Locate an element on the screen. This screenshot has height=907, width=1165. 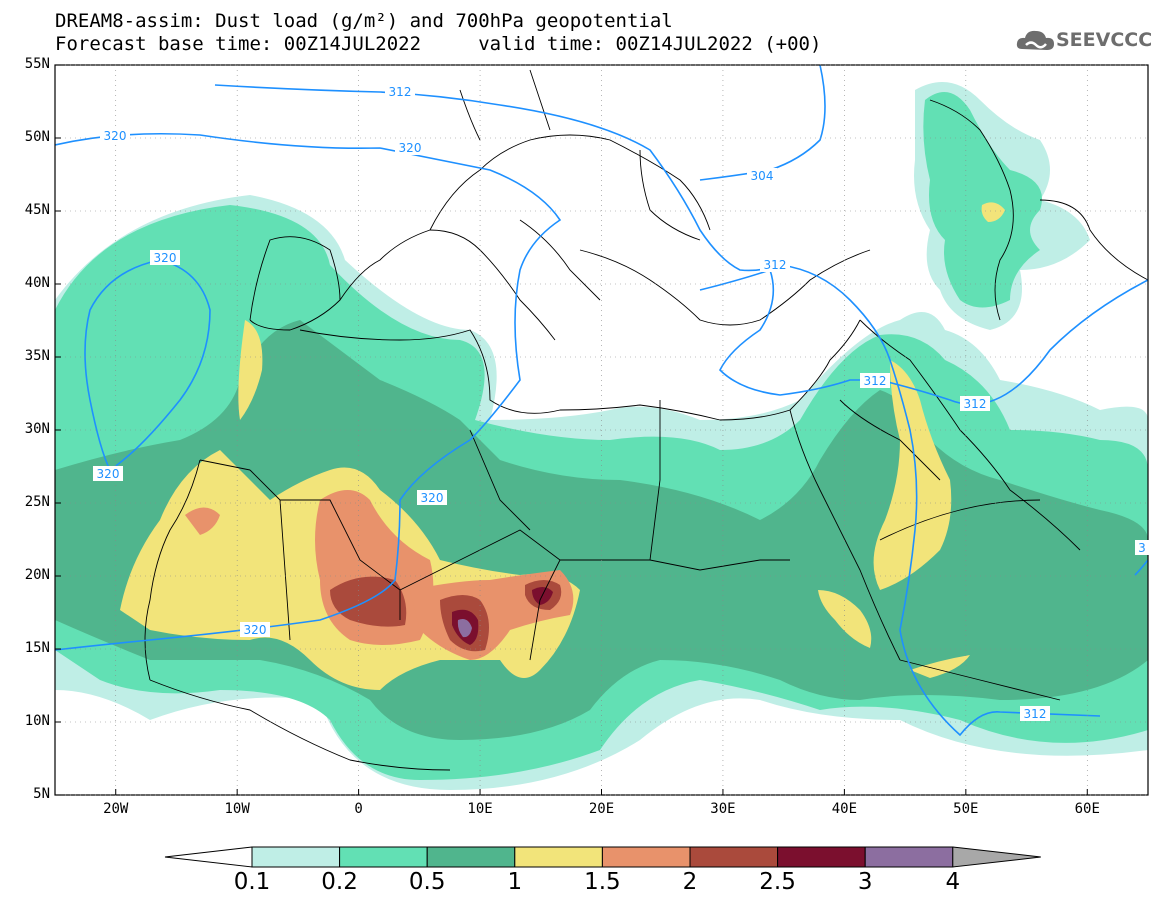
lon-label: 20E is located at coordinates (601, 809).